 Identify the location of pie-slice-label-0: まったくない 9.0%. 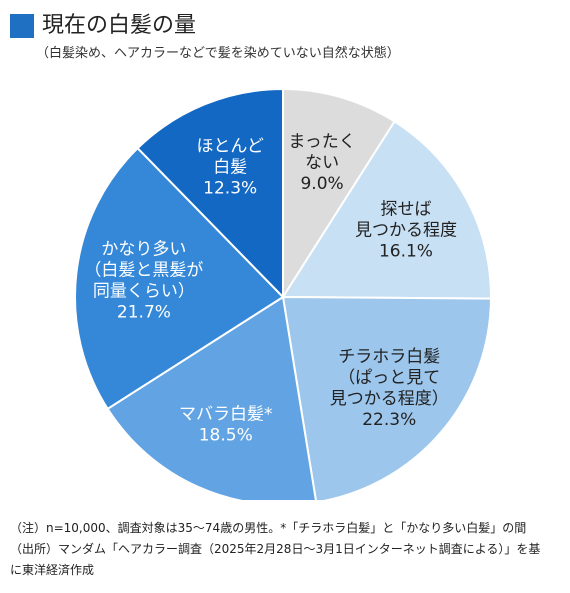
(321, 163).